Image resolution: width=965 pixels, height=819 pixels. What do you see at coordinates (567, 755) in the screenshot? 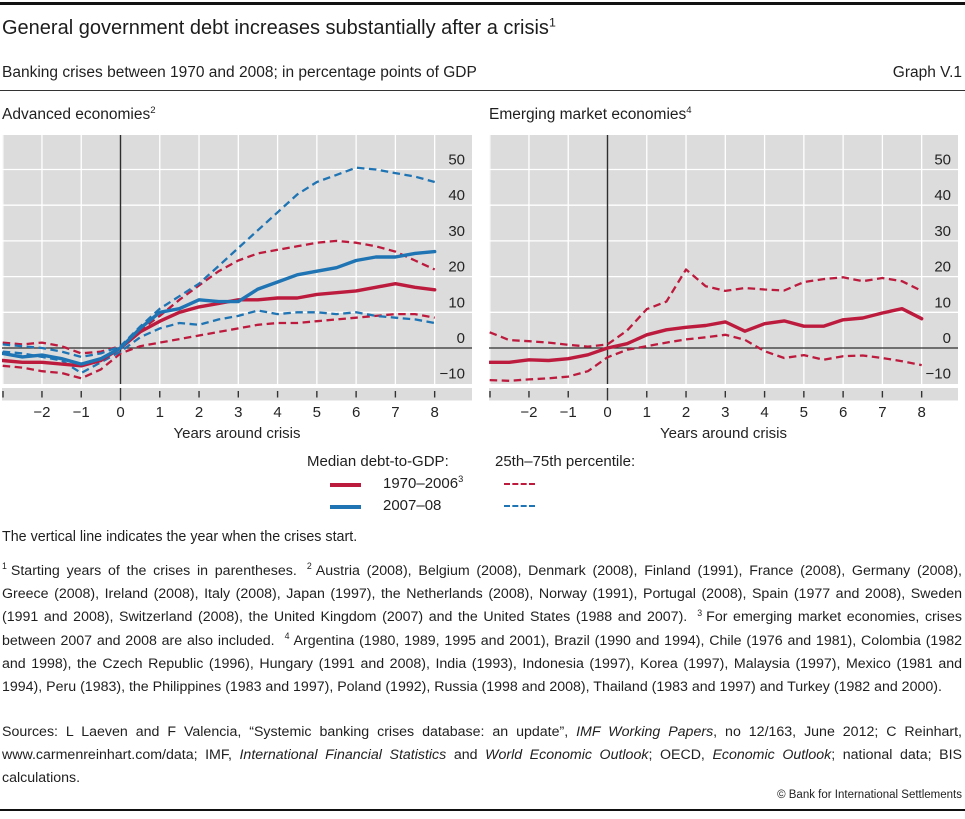
I see `source-publication: World Economic Outlook` at bounding box center [567, 755].